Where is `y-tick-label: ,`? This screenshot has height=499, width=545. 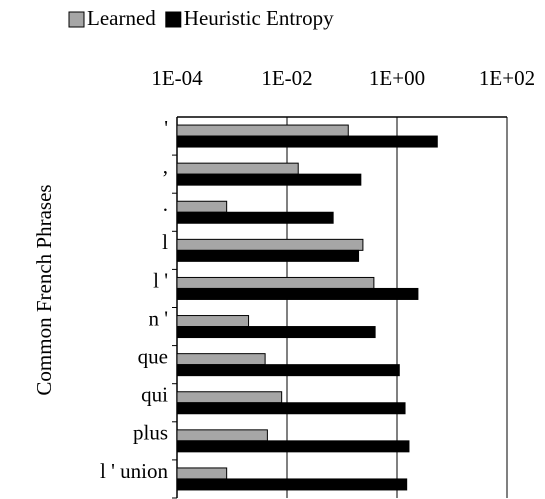 y-tick-label: , is located at coordinates (165, 166).